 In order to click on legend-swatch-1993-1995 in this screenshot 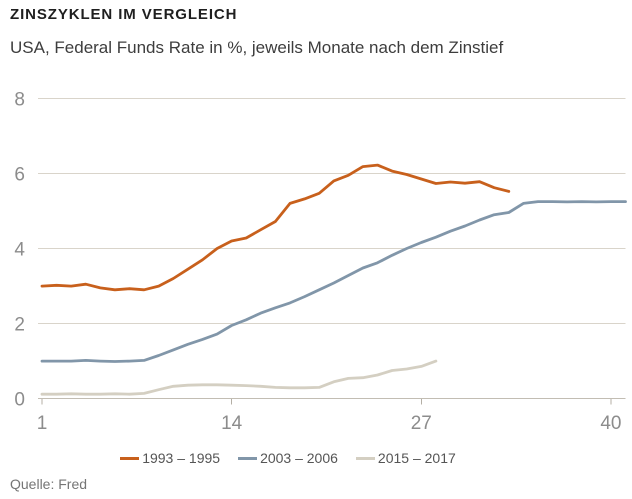, I will do `click(130, 458)`.